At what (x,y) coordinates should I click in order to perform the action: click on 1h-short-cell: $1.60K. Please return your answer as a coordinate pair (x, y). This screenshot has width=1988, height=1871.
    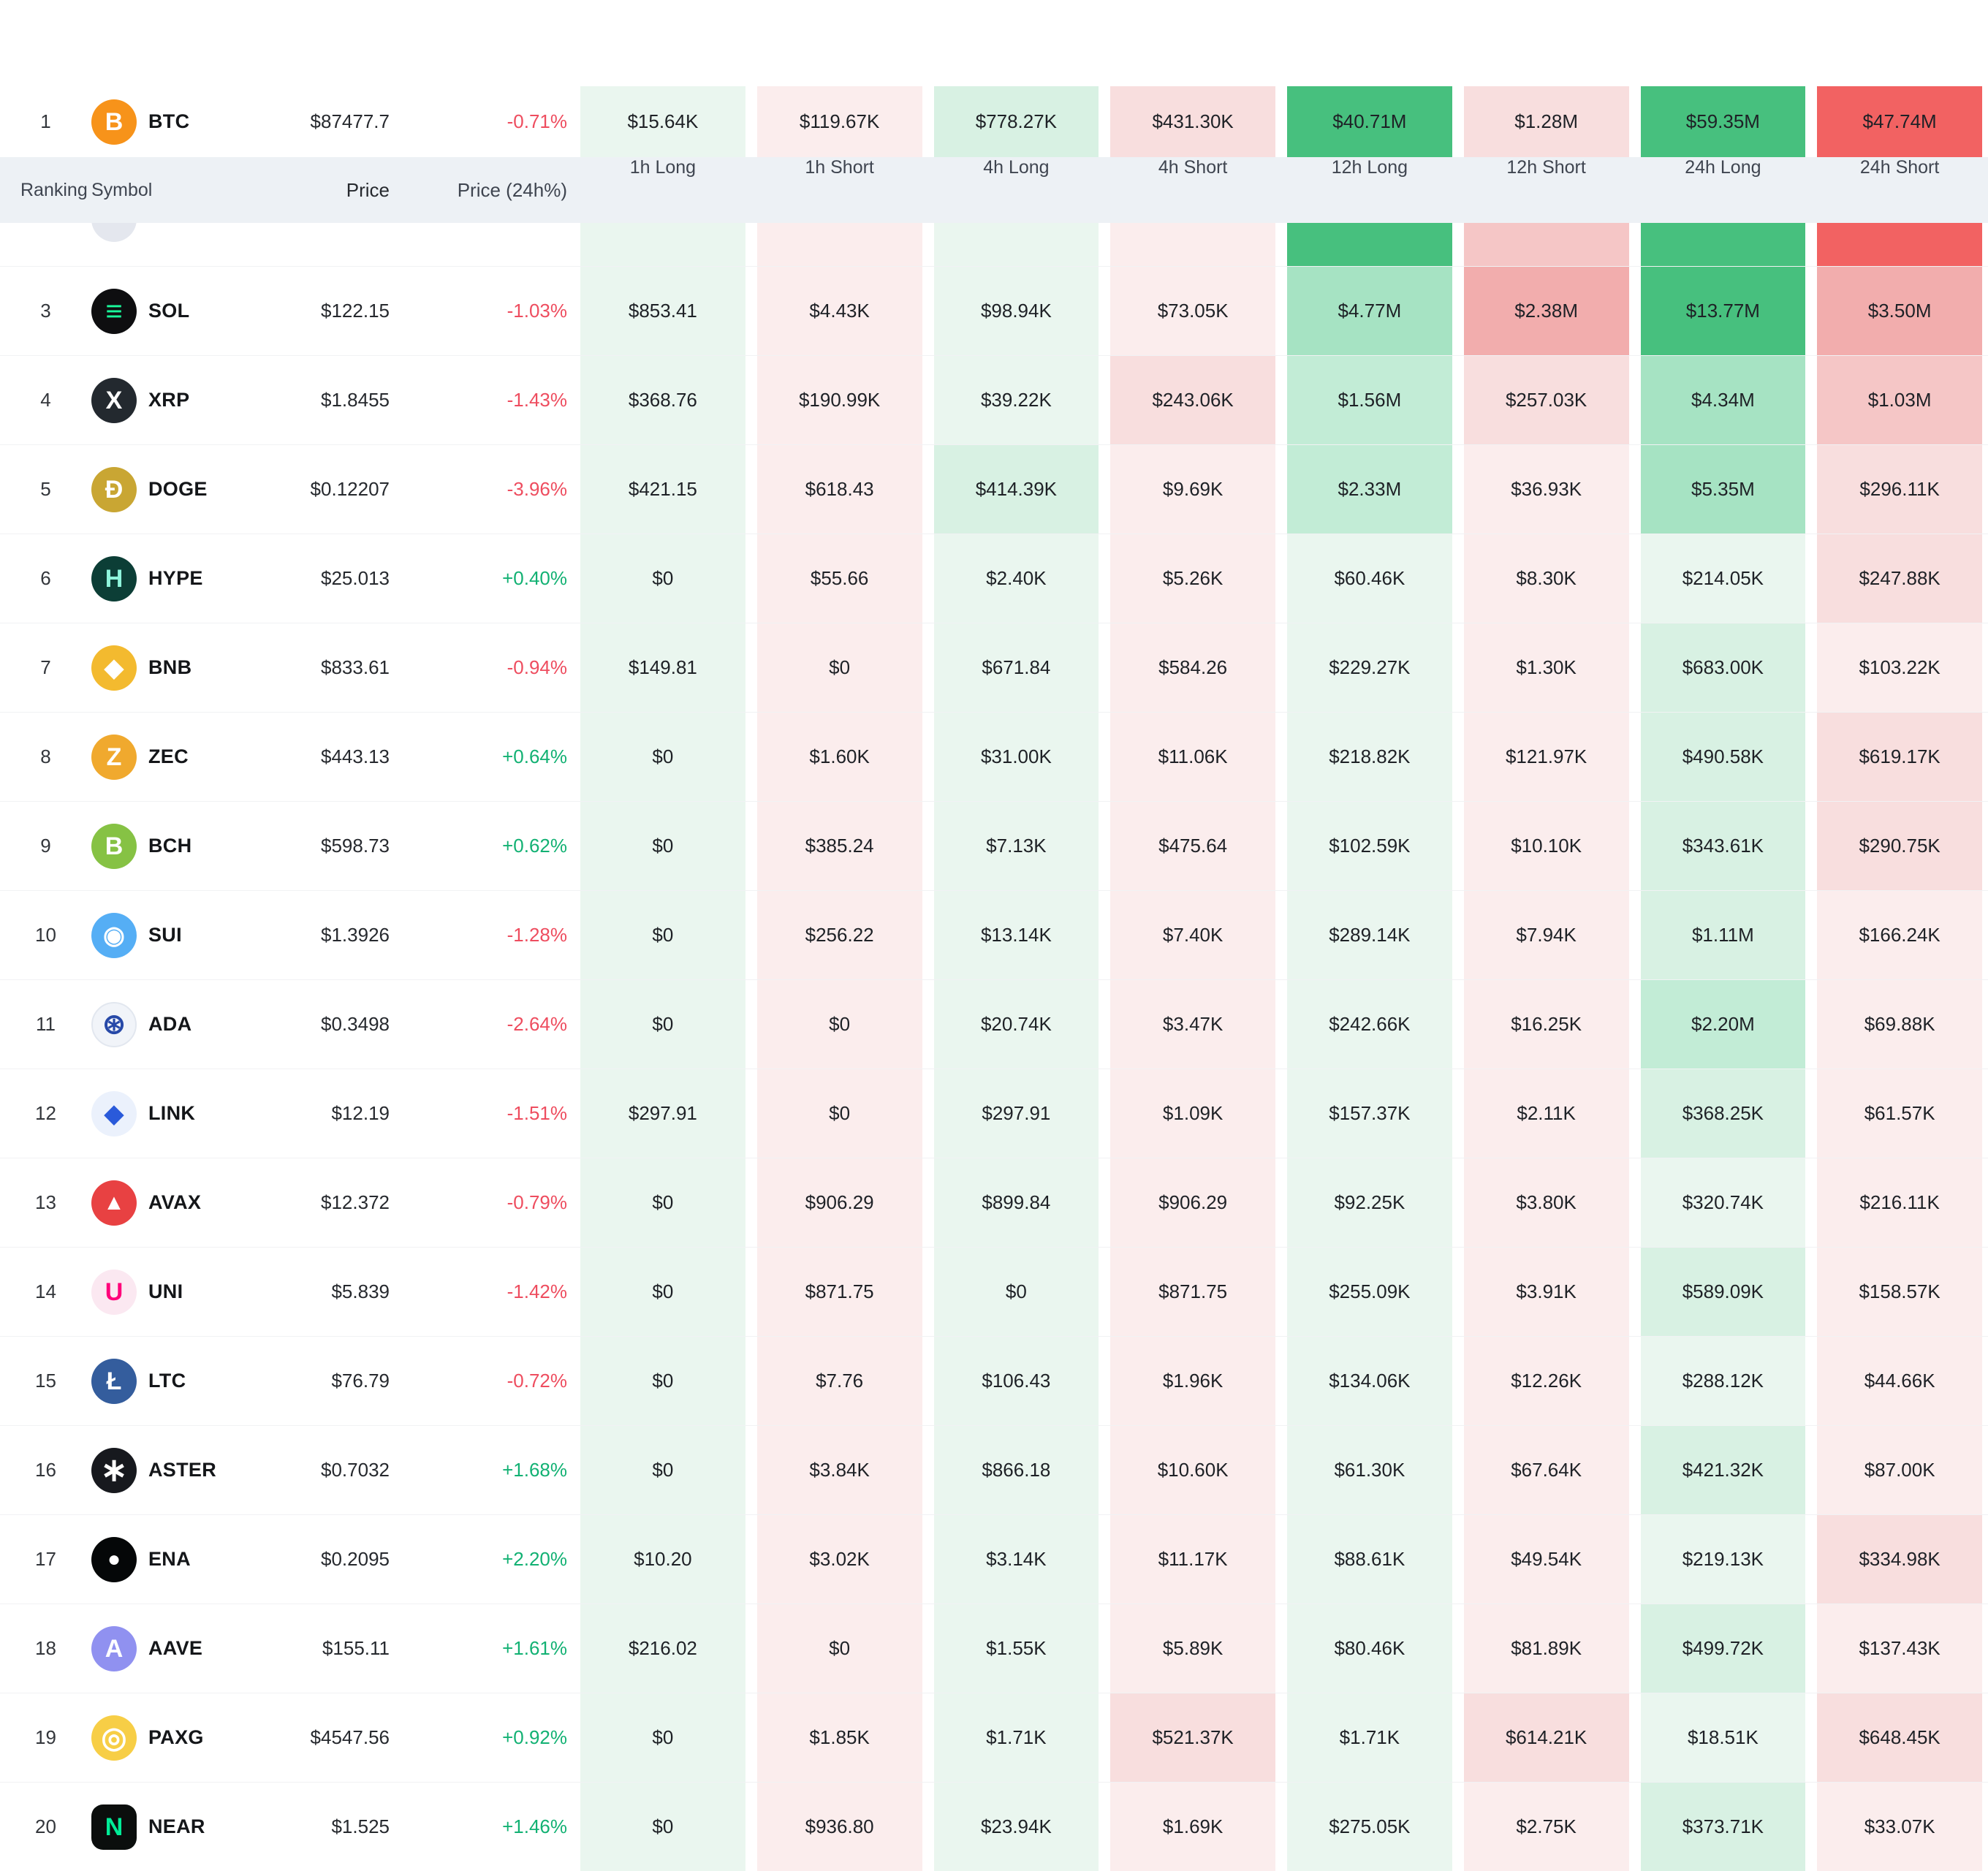
    Looking at the image, I should click on (839, 757).